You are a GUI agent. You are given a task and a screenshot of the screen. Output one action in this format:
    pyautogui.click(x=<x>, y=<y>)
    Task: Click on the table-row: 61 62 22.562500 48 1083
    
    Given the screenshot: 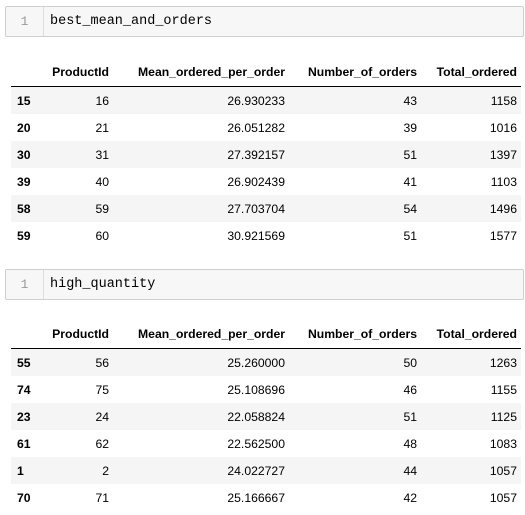 What is the action you would take?
    pyautogui.click(x=266, y=443)
    